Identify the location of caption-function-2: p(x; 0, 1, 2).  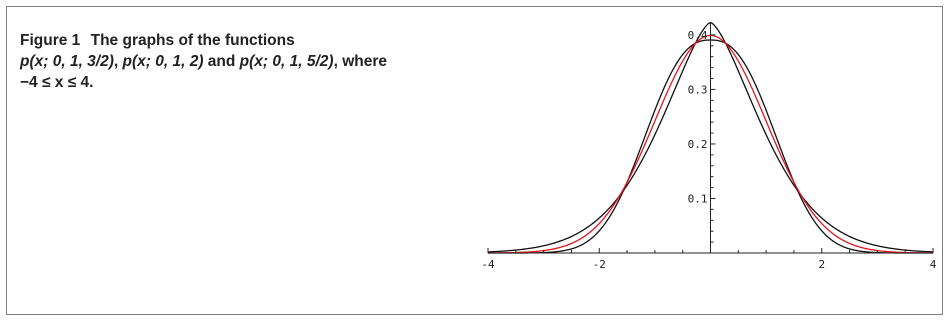
(163, 61).